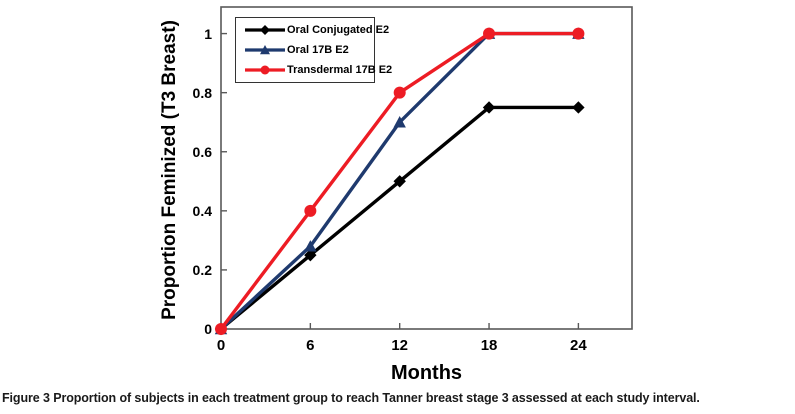 The width and height of the screenshot is (795, 414). What do you see at coordinates (202, 269) in the screenshot?
I see `y-tick-label: 0.2` at bounding box center [202, 269].